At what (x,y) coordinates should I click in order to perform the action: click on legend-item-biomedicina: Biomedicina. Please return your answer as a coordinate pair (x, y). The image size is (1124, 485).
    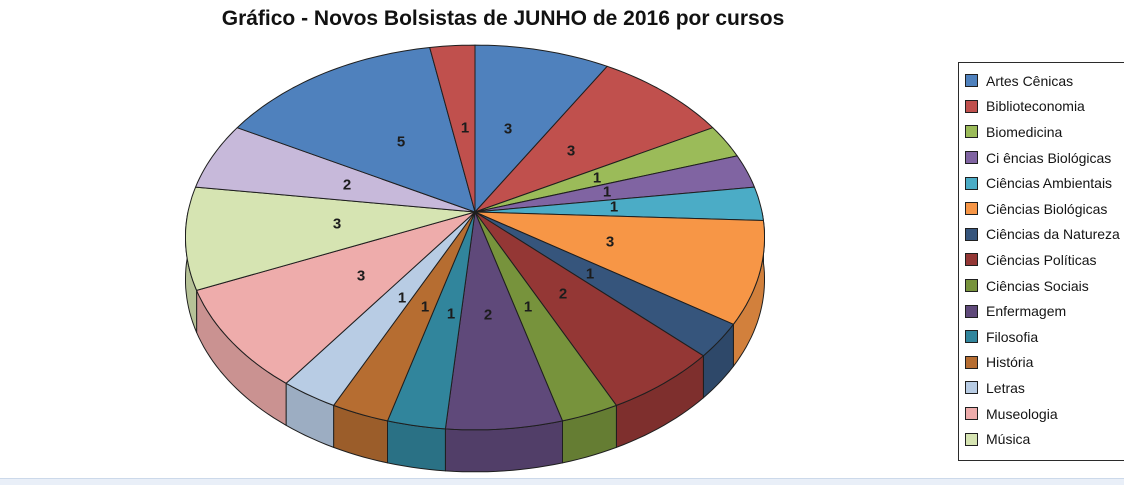
    Looking at the image, I should click on (1044, 132).